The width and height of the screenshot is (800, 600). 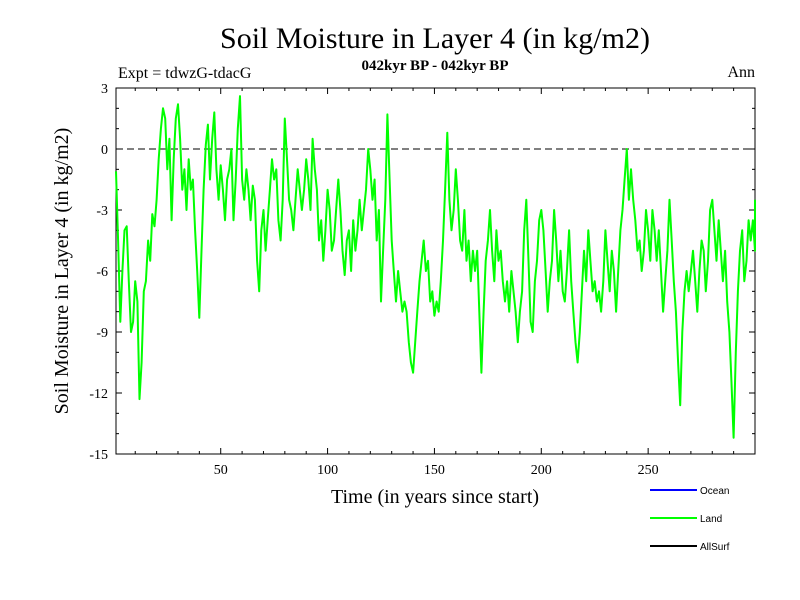 What do you see at coordinates (435, 38) in the screenshot?
I see `chart-title: Soil Moisture in Layer 4 (in kg/m2)` at bounding box center [435, 38].